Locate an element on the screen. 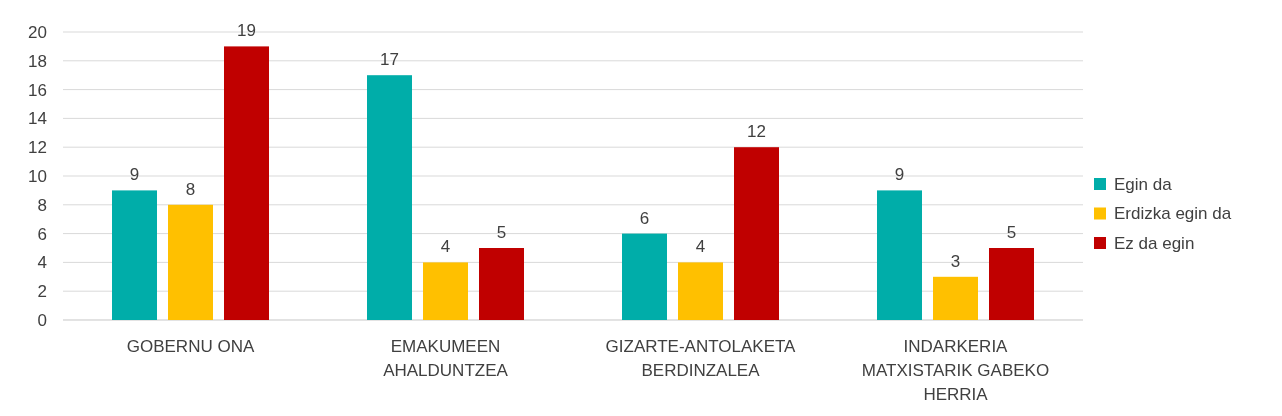  y-tick-label: 16 is located at coordinates (37, 90).